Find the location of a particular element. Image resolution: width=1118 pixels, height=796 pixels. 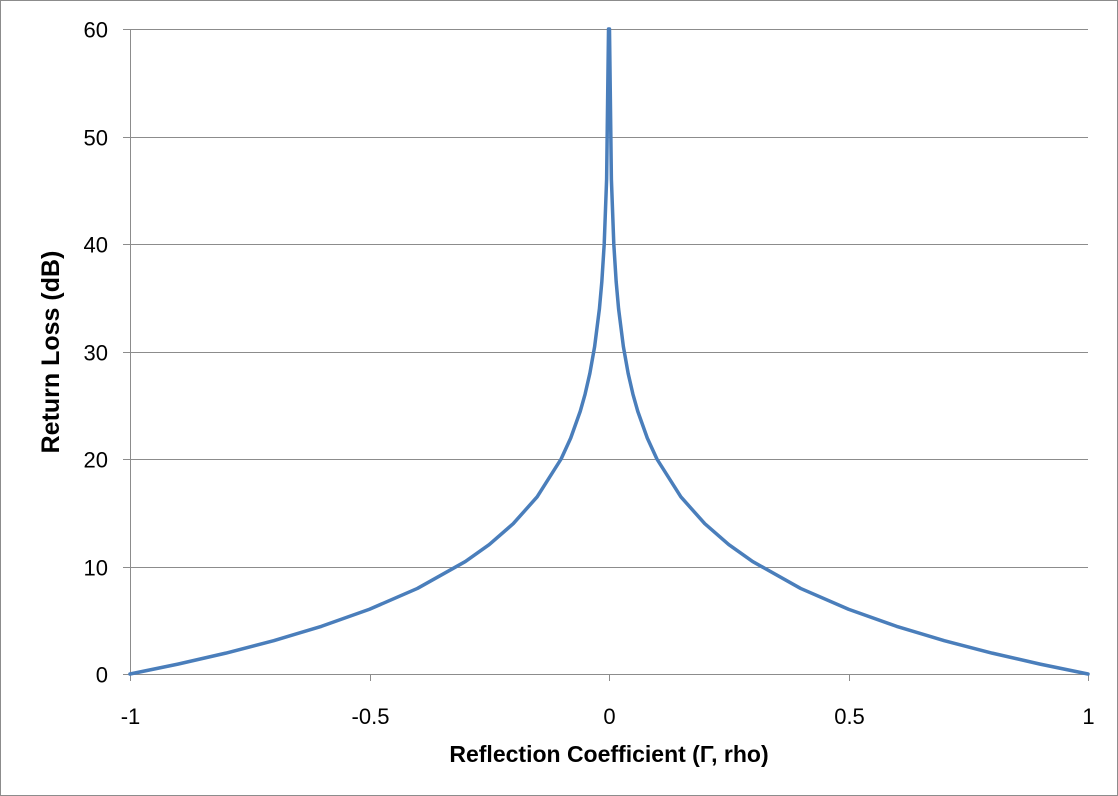

x-tick-label-1: -0.5 is located at coordinates (371, 716).